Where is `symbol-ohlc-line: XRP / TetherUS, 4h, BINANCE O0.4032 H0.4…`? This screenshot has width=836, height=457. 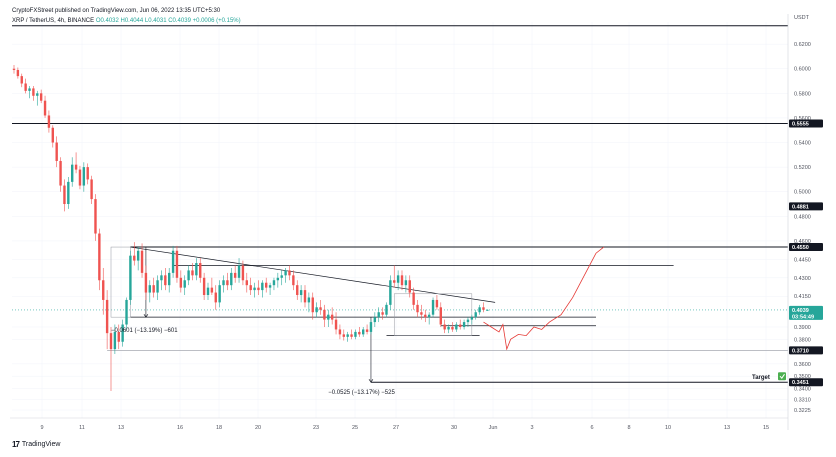 symbol-ohlc-line: XRP / TetherUS, 4h, BINANCE O0.4032 H0.4… is located at coordinates (126, 21).